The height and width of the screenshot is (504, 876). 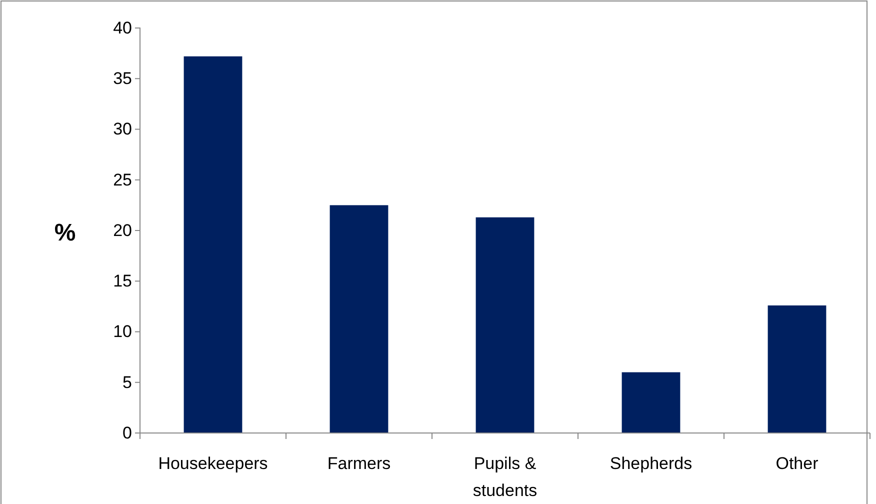 What do you see at coordinates (359, 463) in the screenshot?
I see `x-tick-label: Farmers` at bounding box center [359, 463].